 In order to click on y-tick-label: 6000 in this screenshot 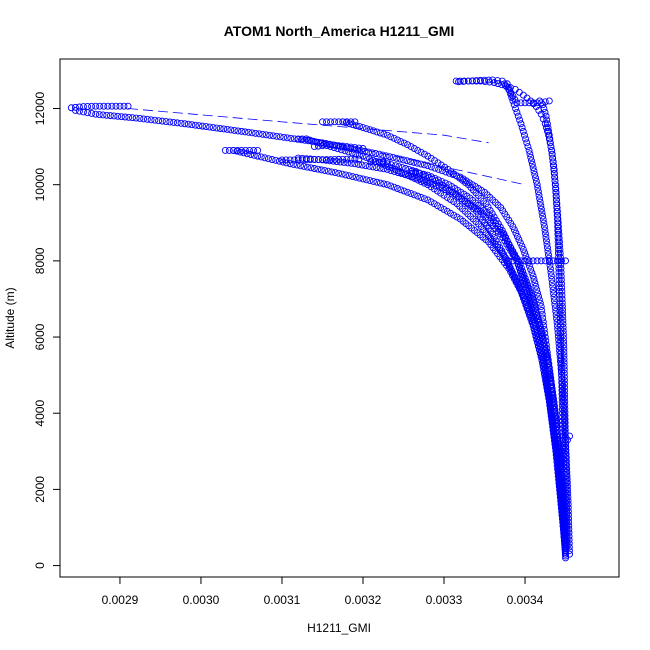, I will do `click(40, 336)`.